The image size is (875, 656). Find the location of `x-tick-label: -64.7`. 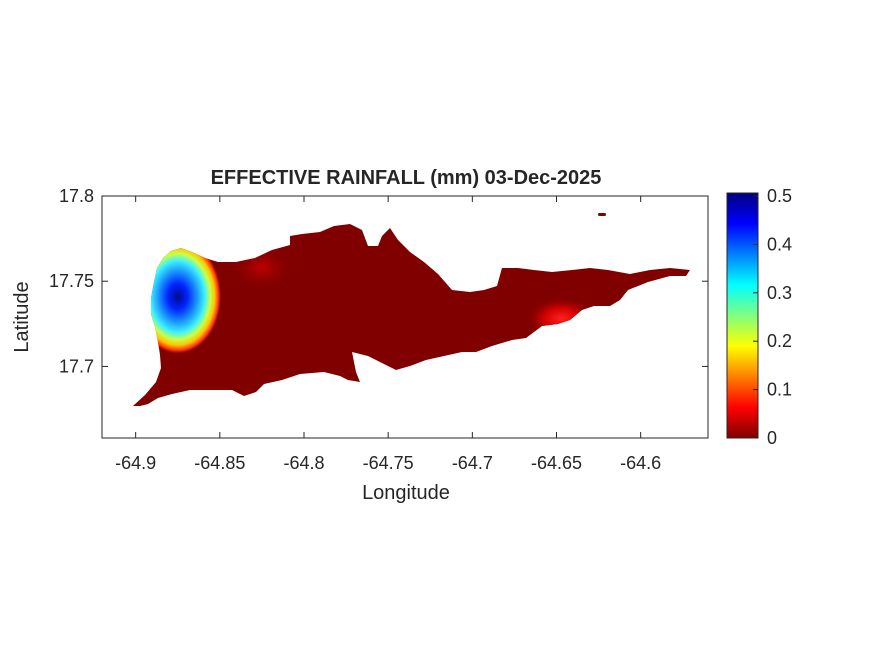

x-tick-label: -64.7 is located at coordinates (472, 463).